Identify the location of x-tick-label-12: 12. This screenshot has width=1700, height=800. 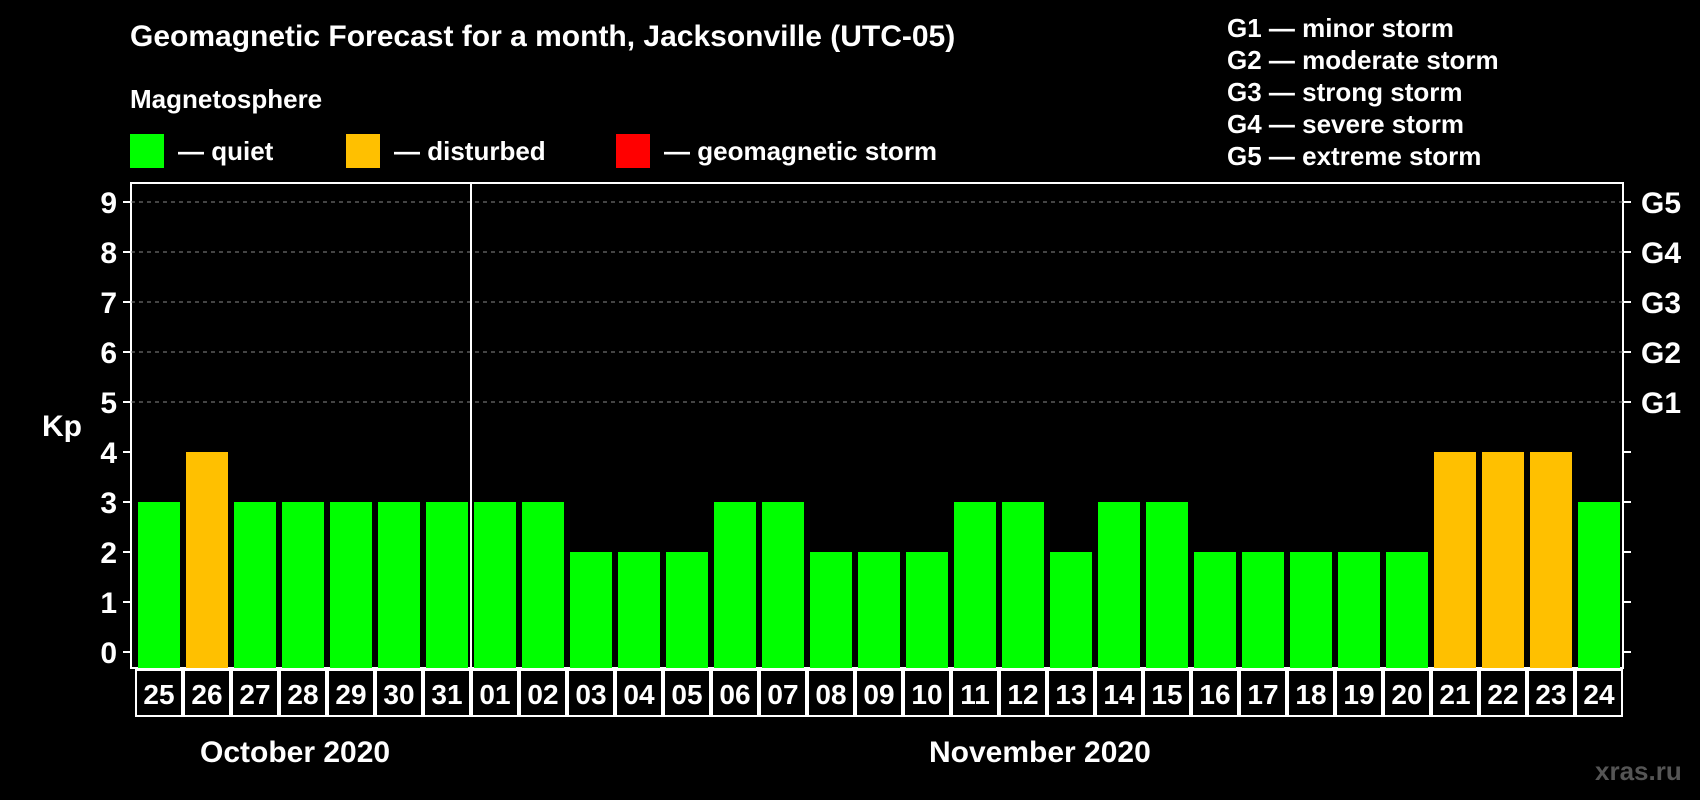
(1022, 694).